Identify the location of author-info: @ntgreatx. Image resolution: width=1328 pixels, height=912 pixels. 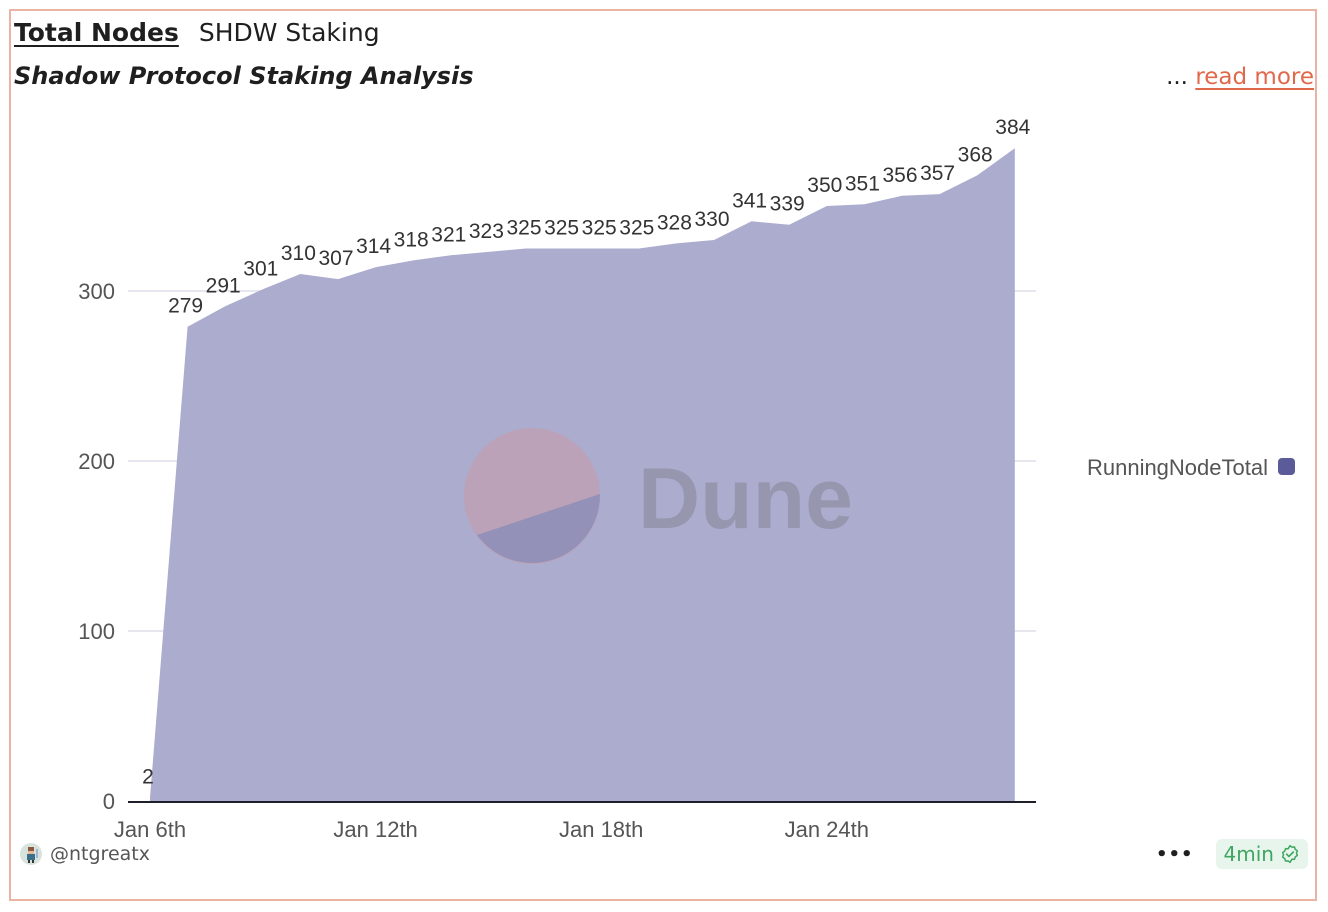
(85, 854).